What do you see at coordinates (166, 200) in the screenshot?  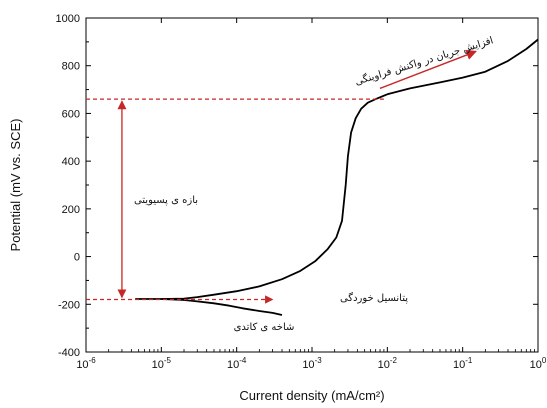 I see `annotation-passivity-range: بازه ی پسیویتی` at bounding box center [166, 200].